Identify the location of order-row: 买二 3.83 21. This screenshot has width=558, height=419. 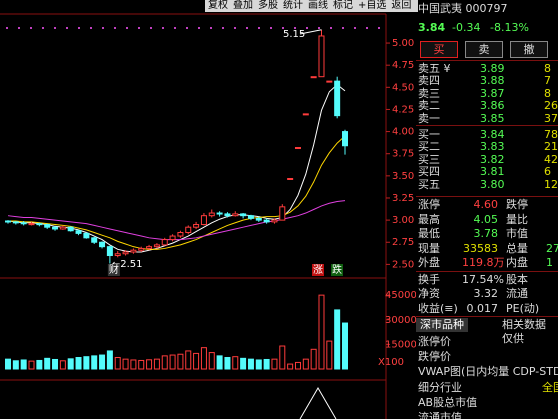
(488, 147).